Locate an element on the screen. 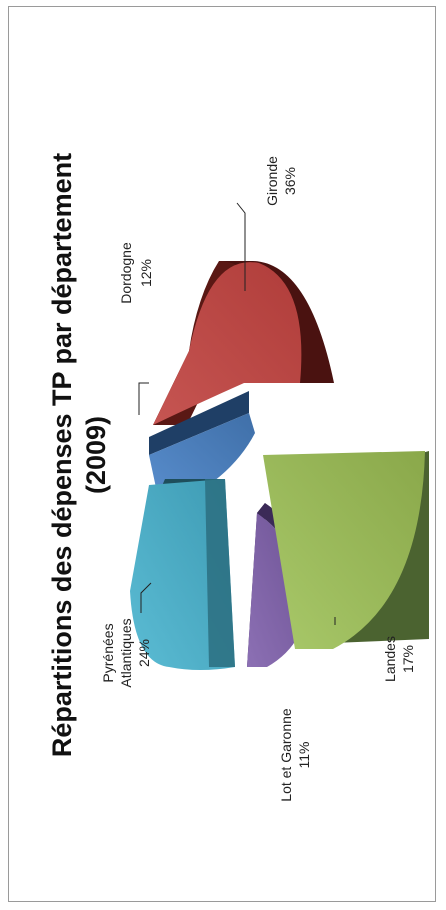 The image size is (446, 910). label-gironde-value: 36% is located at coordinates (290, 181).